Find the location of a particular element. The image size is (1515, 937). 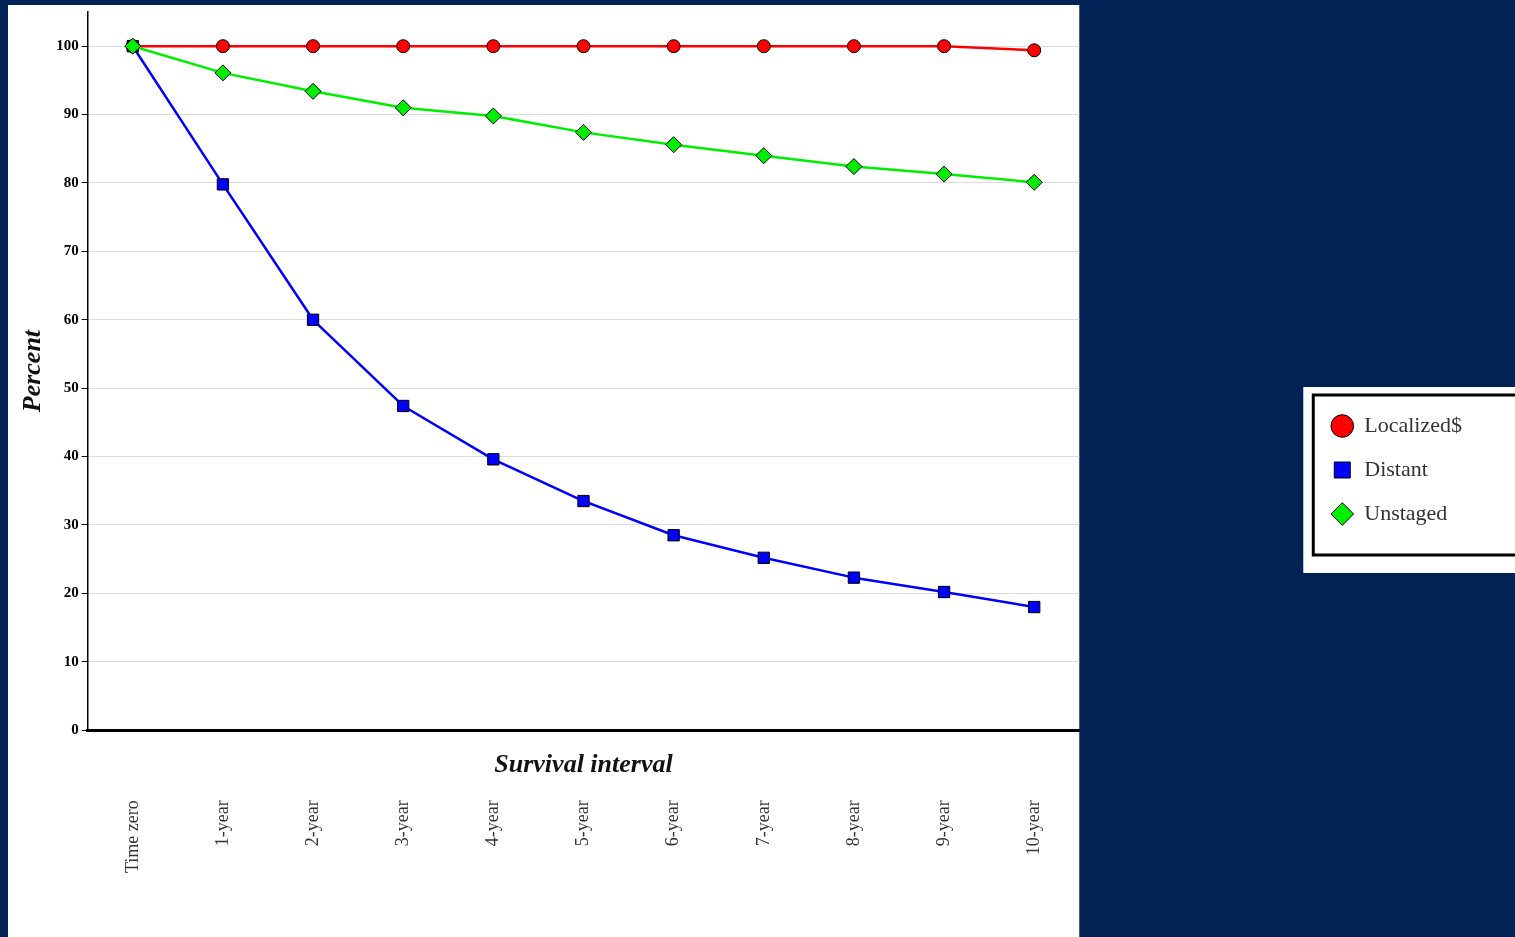

y-tick-label: 0 is located at coordinates (75, 729).